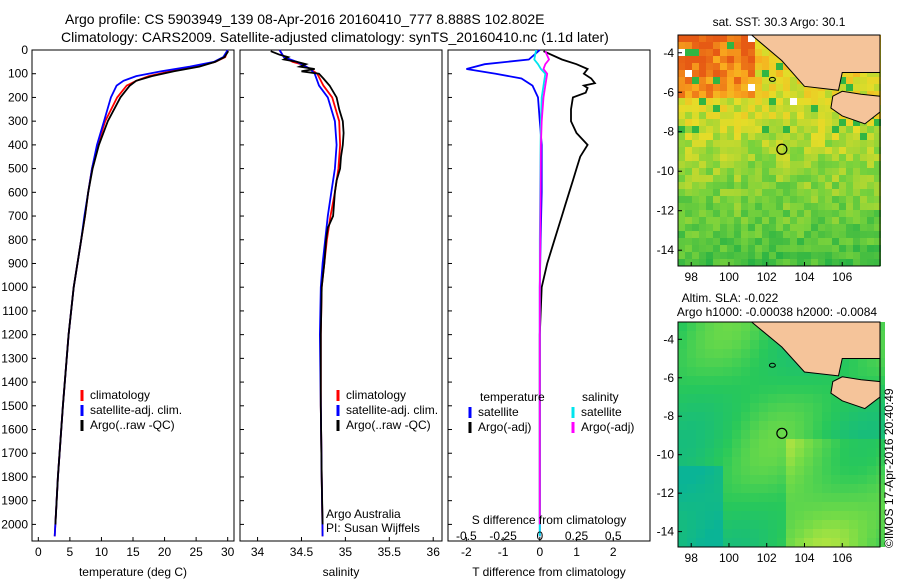 The image size is (900, 580). What do you see at coordinates (102, 552) in the screenshot?
I see `x-tick-label: 10` at bounding box center [102, 552].